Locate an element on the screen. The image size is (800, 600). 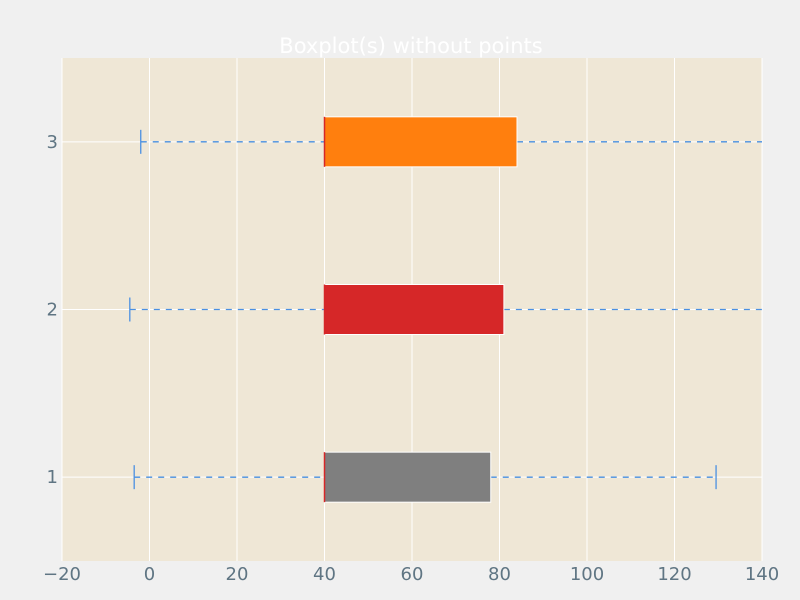
x-tick-label: −20 is located at coordinates (62, 574).